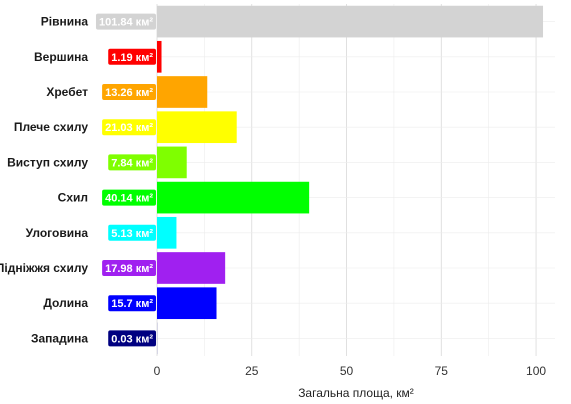 Image resolution: width=571 pixels, height=404 pixels. I want to click on category-label: Хребет, so click(67, 92).